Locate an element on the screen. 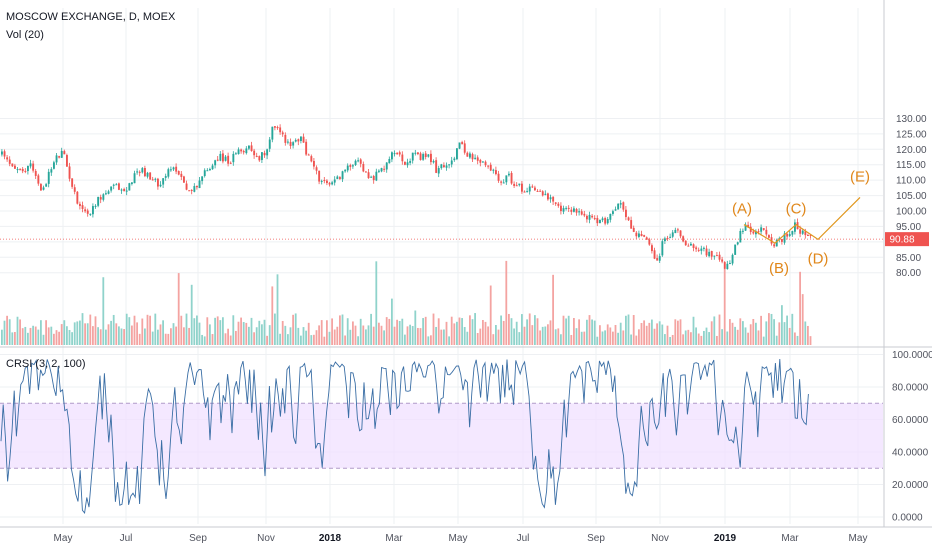 The height and width of the screenshot is (555, 932). wave-label: (C) is located at coordinates (796, 209).